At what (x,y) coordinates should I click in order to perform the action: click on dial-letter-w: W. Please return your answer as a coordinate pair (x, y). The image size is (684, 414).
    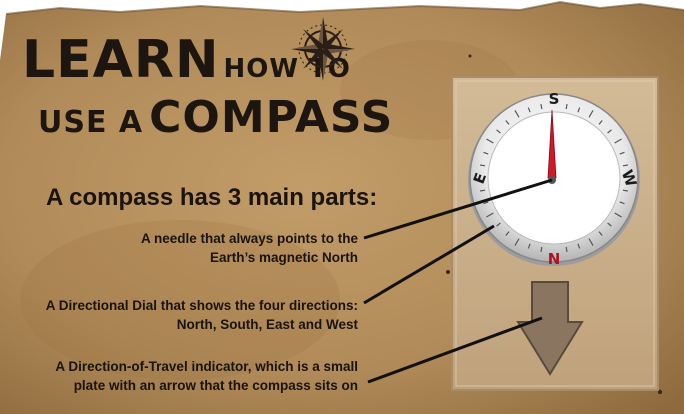
    Looking at the image, I should click on (629, 178).